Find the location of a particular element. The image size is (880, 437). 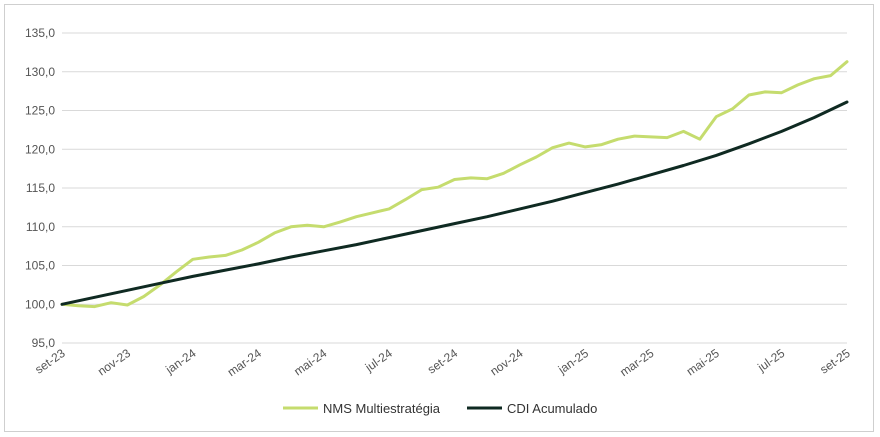

y-tick-label: 120,0 is located at coordinates (40, 149).